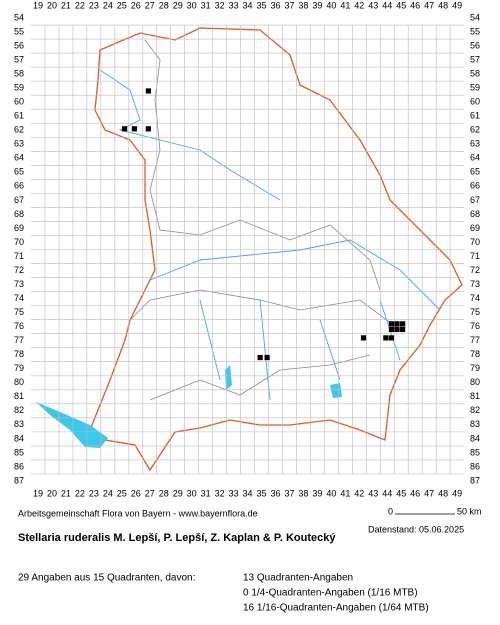  I want to click on scale-start: 0, so click(390, 511).